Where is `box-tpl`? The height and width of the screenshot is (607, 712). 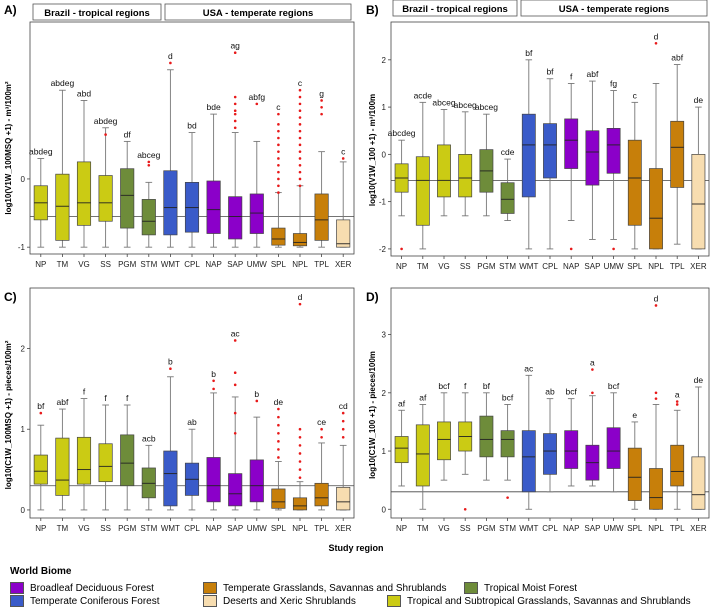
box-tpl is located at coordinates (677, 465).